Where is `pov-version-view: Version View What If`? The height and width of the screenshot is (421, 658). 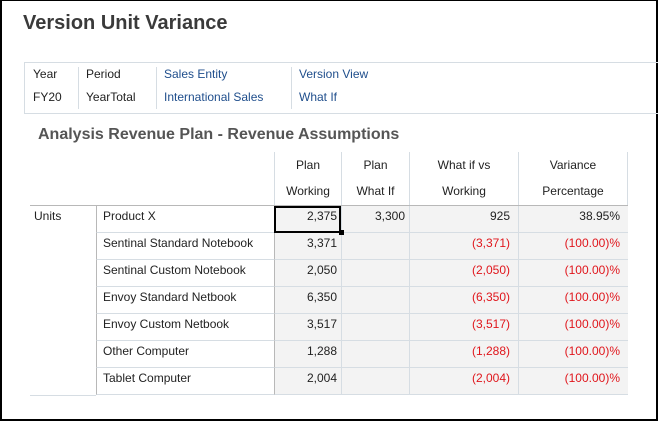
pov-version-view: Version View What If is located at coordinates (341, 88).